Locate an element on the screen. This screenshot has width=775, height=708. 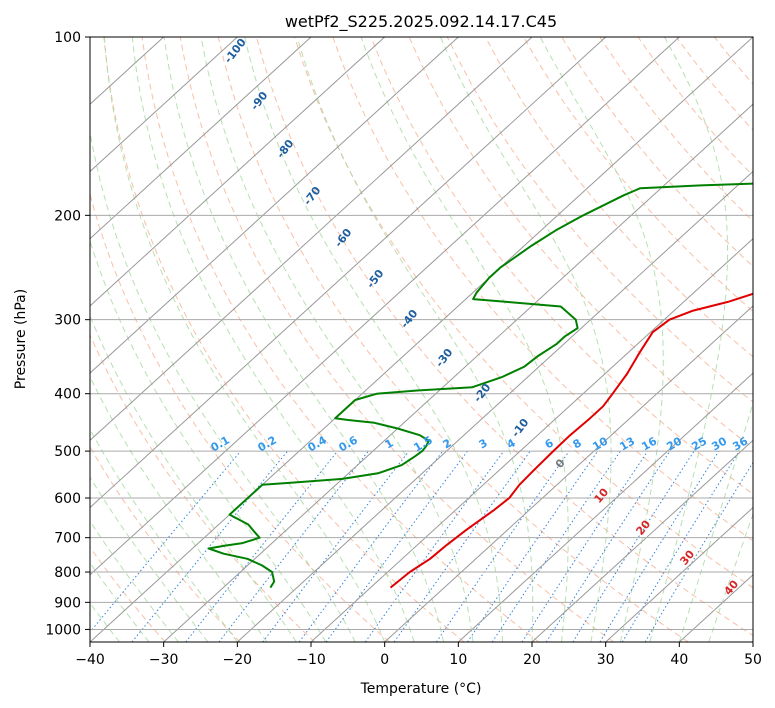
moist-adiabat-label: 20 is located at coordinates (643, 527).